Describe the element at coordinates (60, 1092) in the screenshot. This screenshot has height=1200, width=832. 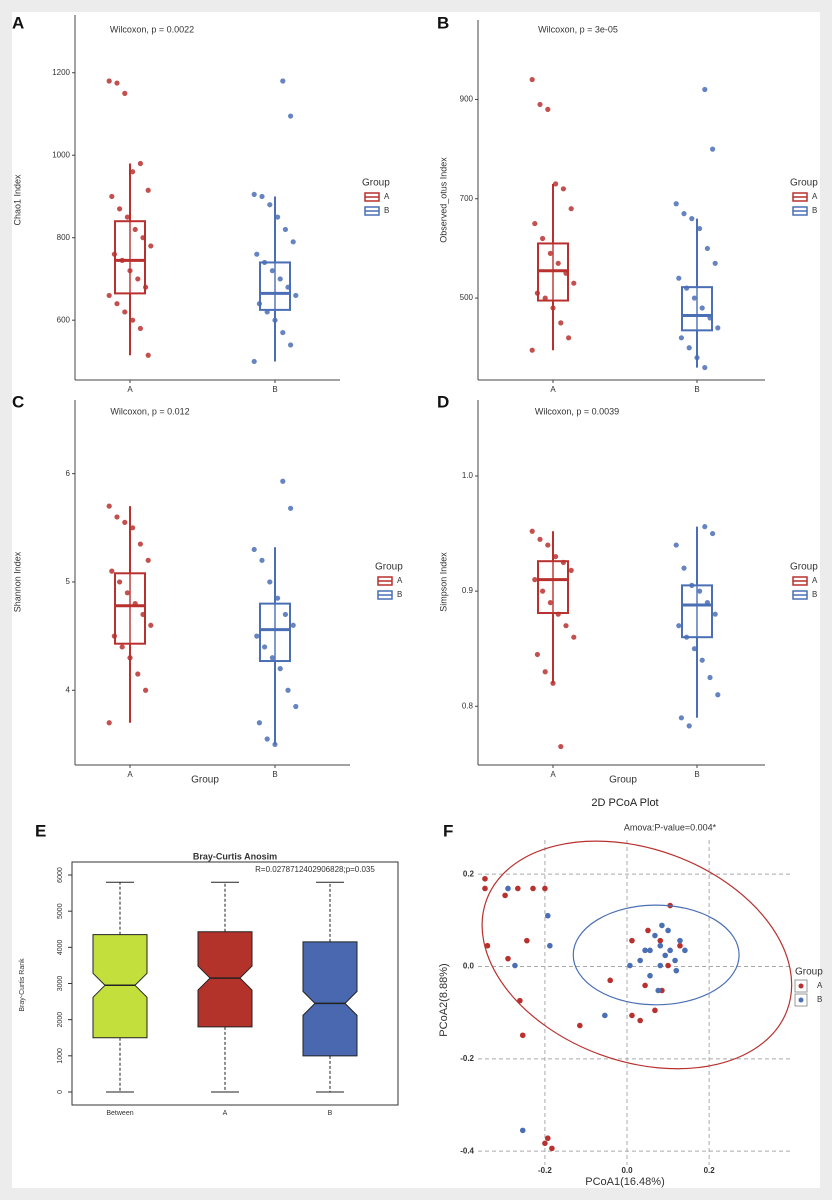
I see `y-tick-label: 0` at that location.